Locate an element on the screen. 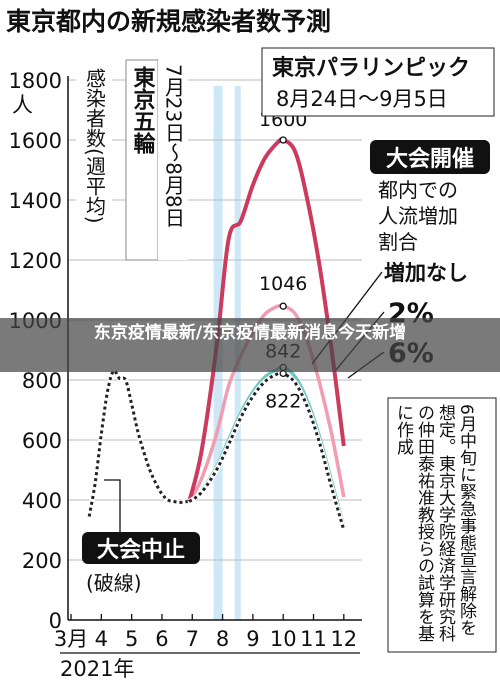 The width and height of the screenshot is (500, 690). x-tick-label: 7 is located at coordinates (192, 639).